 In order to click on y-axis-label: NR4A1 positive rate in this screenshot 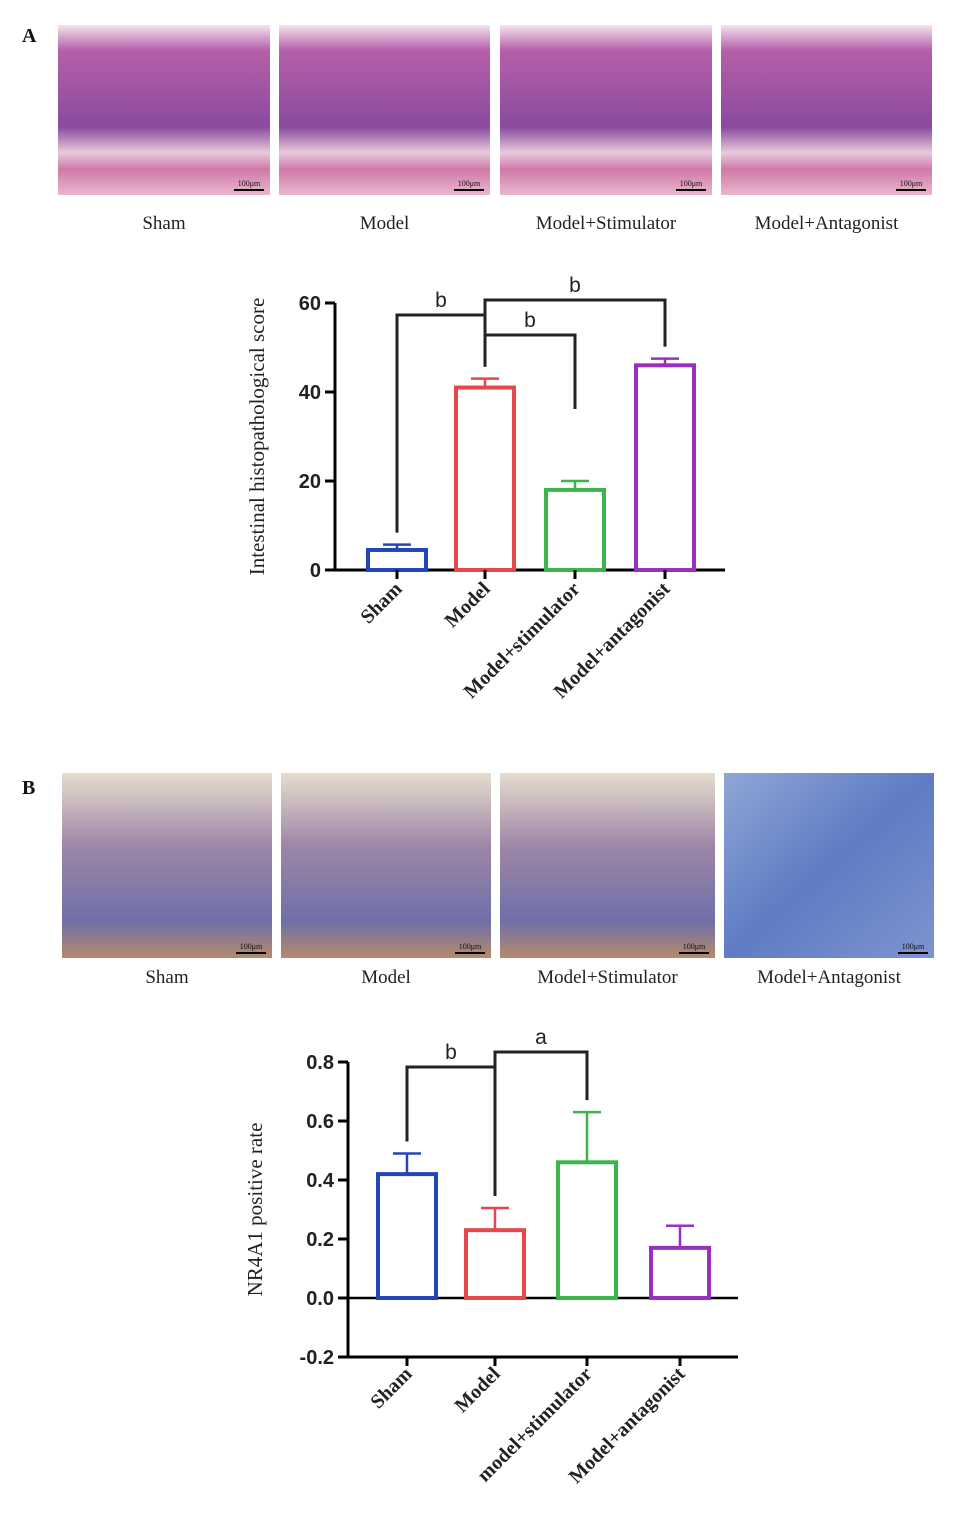, I will do `click(255, 1210)`.